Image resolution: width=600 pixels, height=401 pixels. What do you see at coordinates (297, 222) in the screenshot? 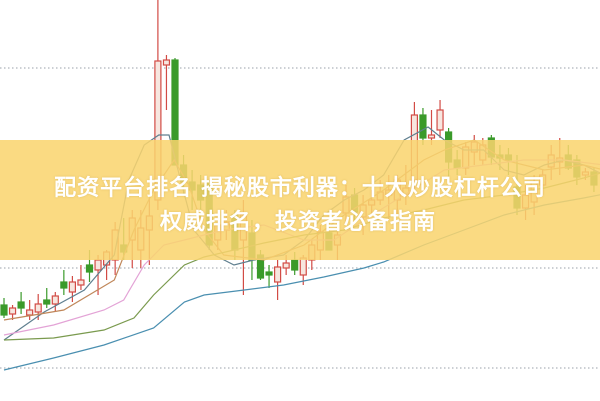
I see `title-line-2: 权威排名，投资者必备指南` at bounding box center [297, 222].